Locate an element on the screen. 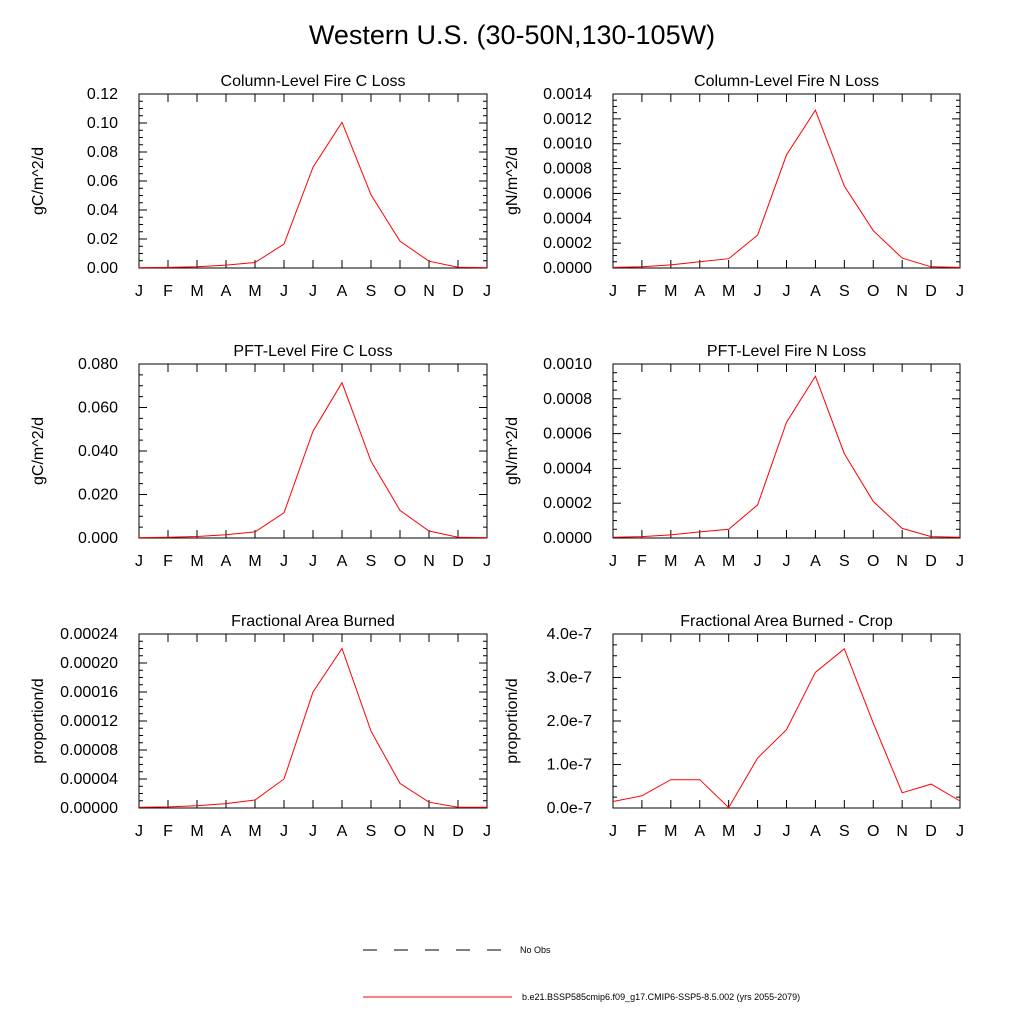 This screenshot has height=1024, width=1024. y-tick-label: 0.00024 is located at coordinates (89, 634).